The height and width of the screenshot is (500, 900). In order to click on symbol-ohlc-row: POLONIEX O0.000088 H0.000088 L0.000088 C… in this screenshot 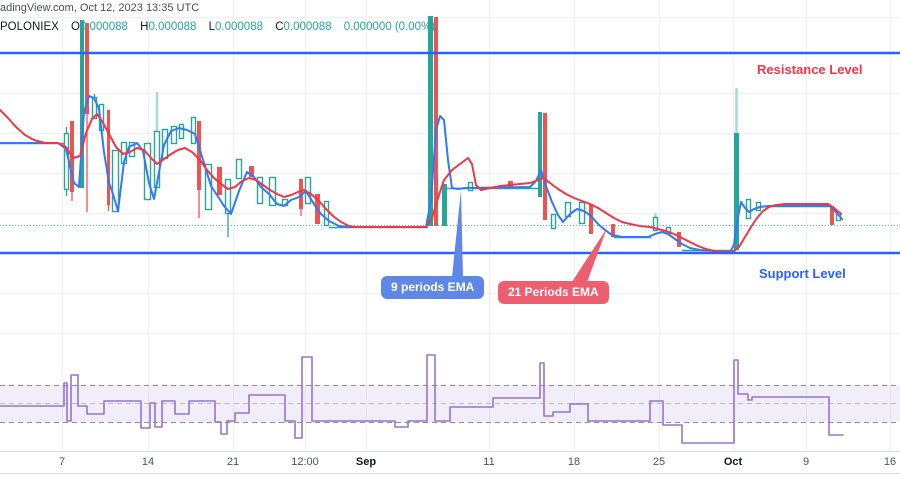, I will do `click(217, 27)`.